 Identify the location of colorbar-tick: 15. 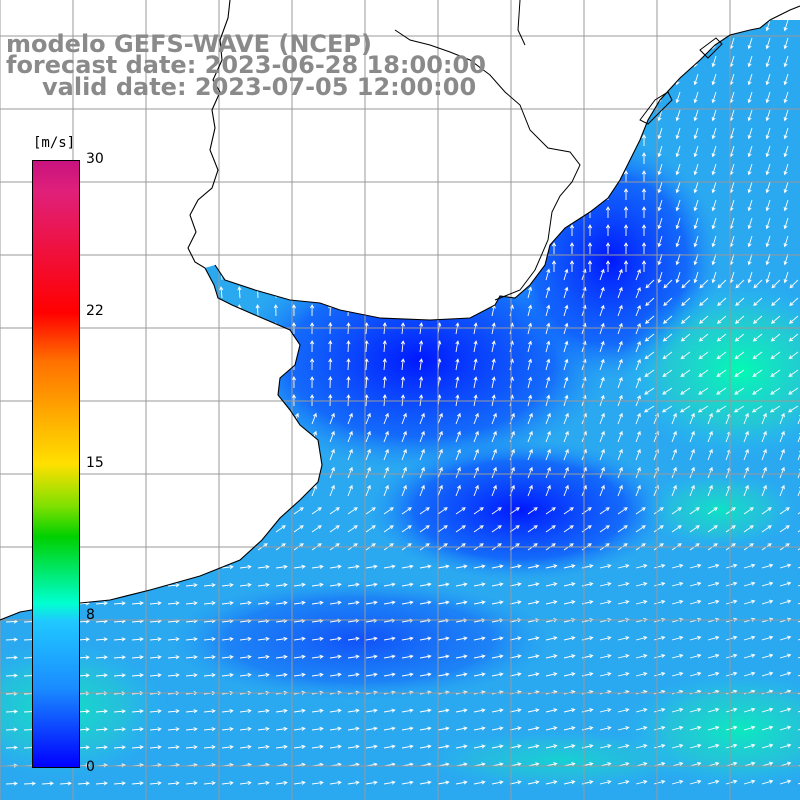
(95, 463).